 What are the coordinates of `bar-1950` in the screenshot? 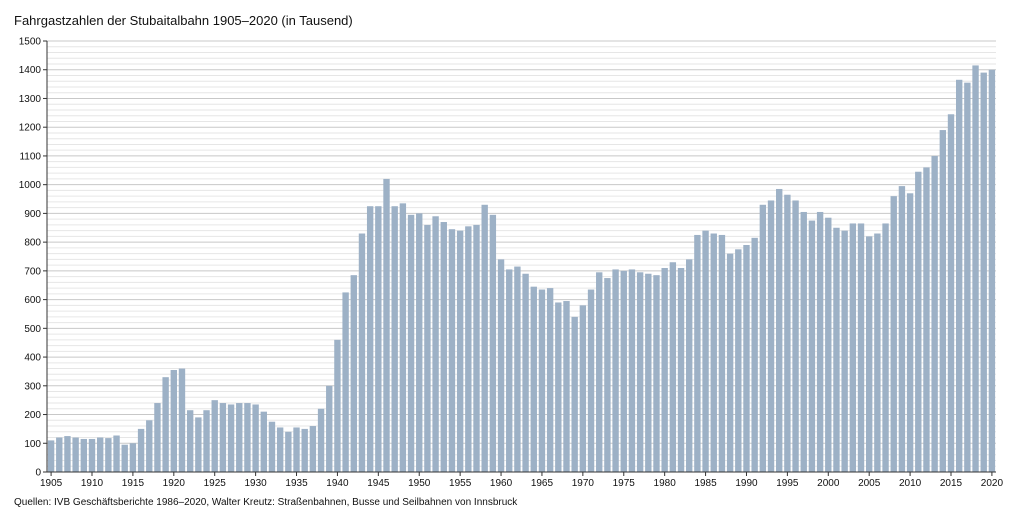 It's located at (419, 342).